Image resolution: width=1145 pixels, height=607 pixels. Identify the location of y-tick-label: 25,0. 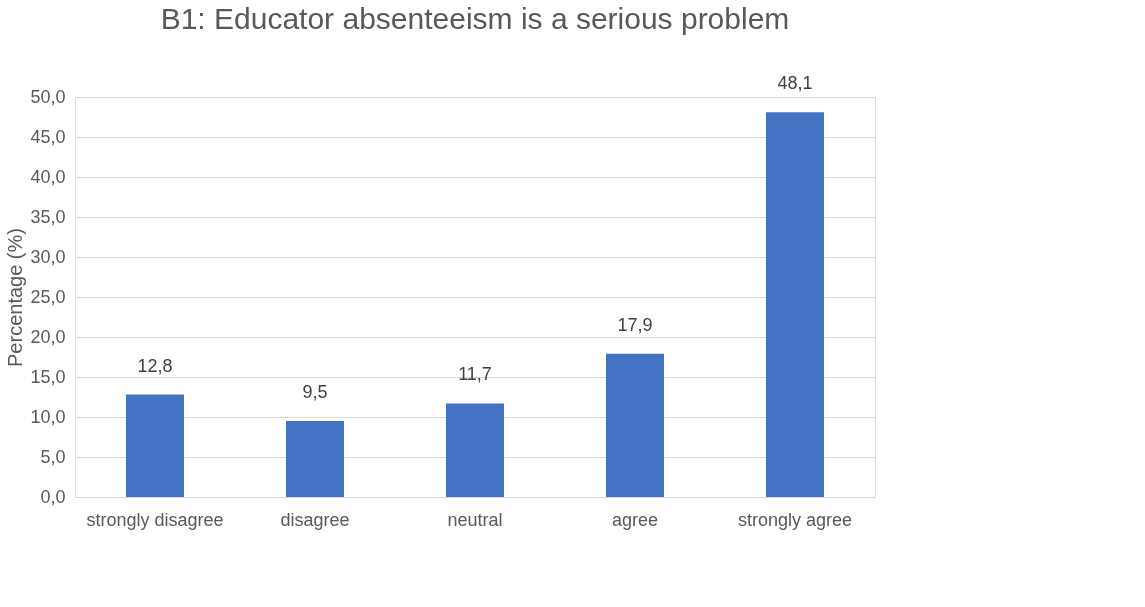
(48, 296).